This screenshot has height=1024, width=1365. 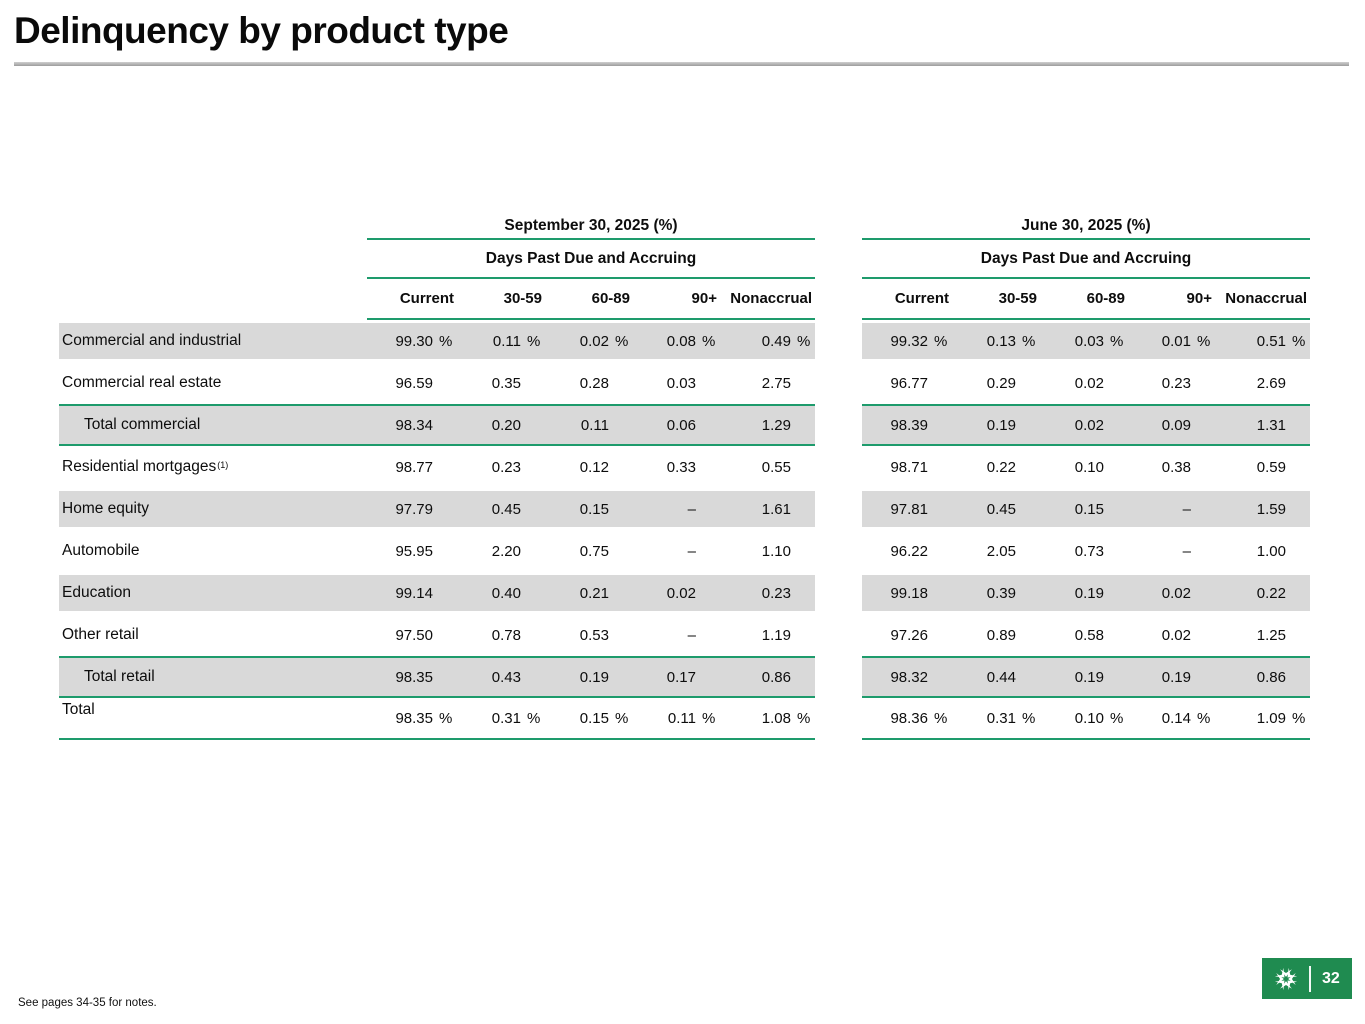 I want to click on cell-value: 0.03, so click(x=681, y=383).